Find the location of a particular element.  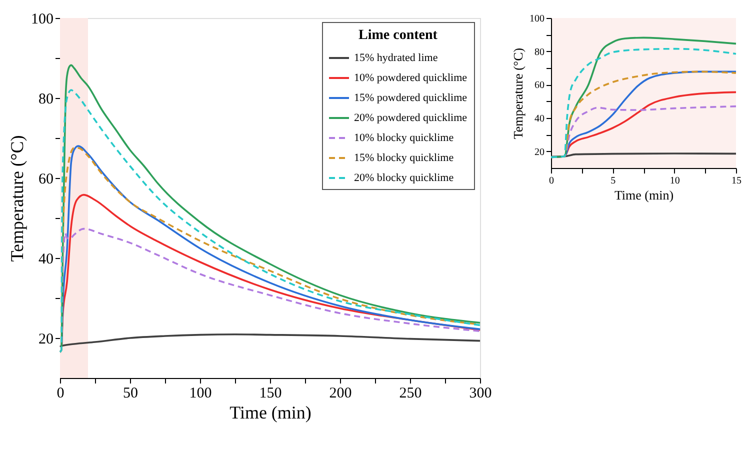

x-tick-label: 15 is located at coordinates (737, 181).